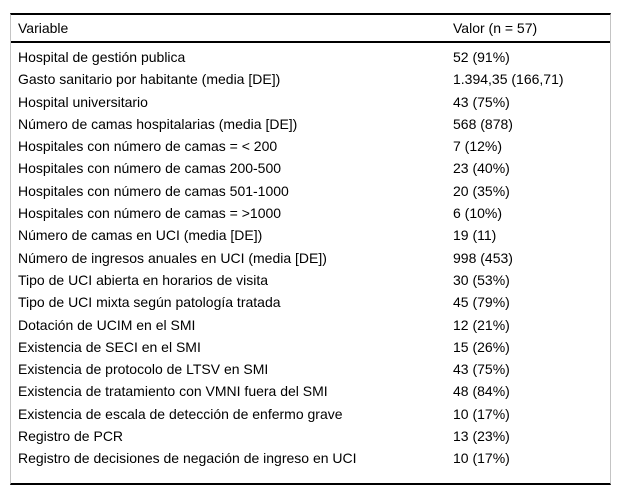  What do you see at coordinates (150, 168) in the screenshot?
I see `variable-cell: Hospitales con número de camas 200-500` at bounding box center [150, 168].